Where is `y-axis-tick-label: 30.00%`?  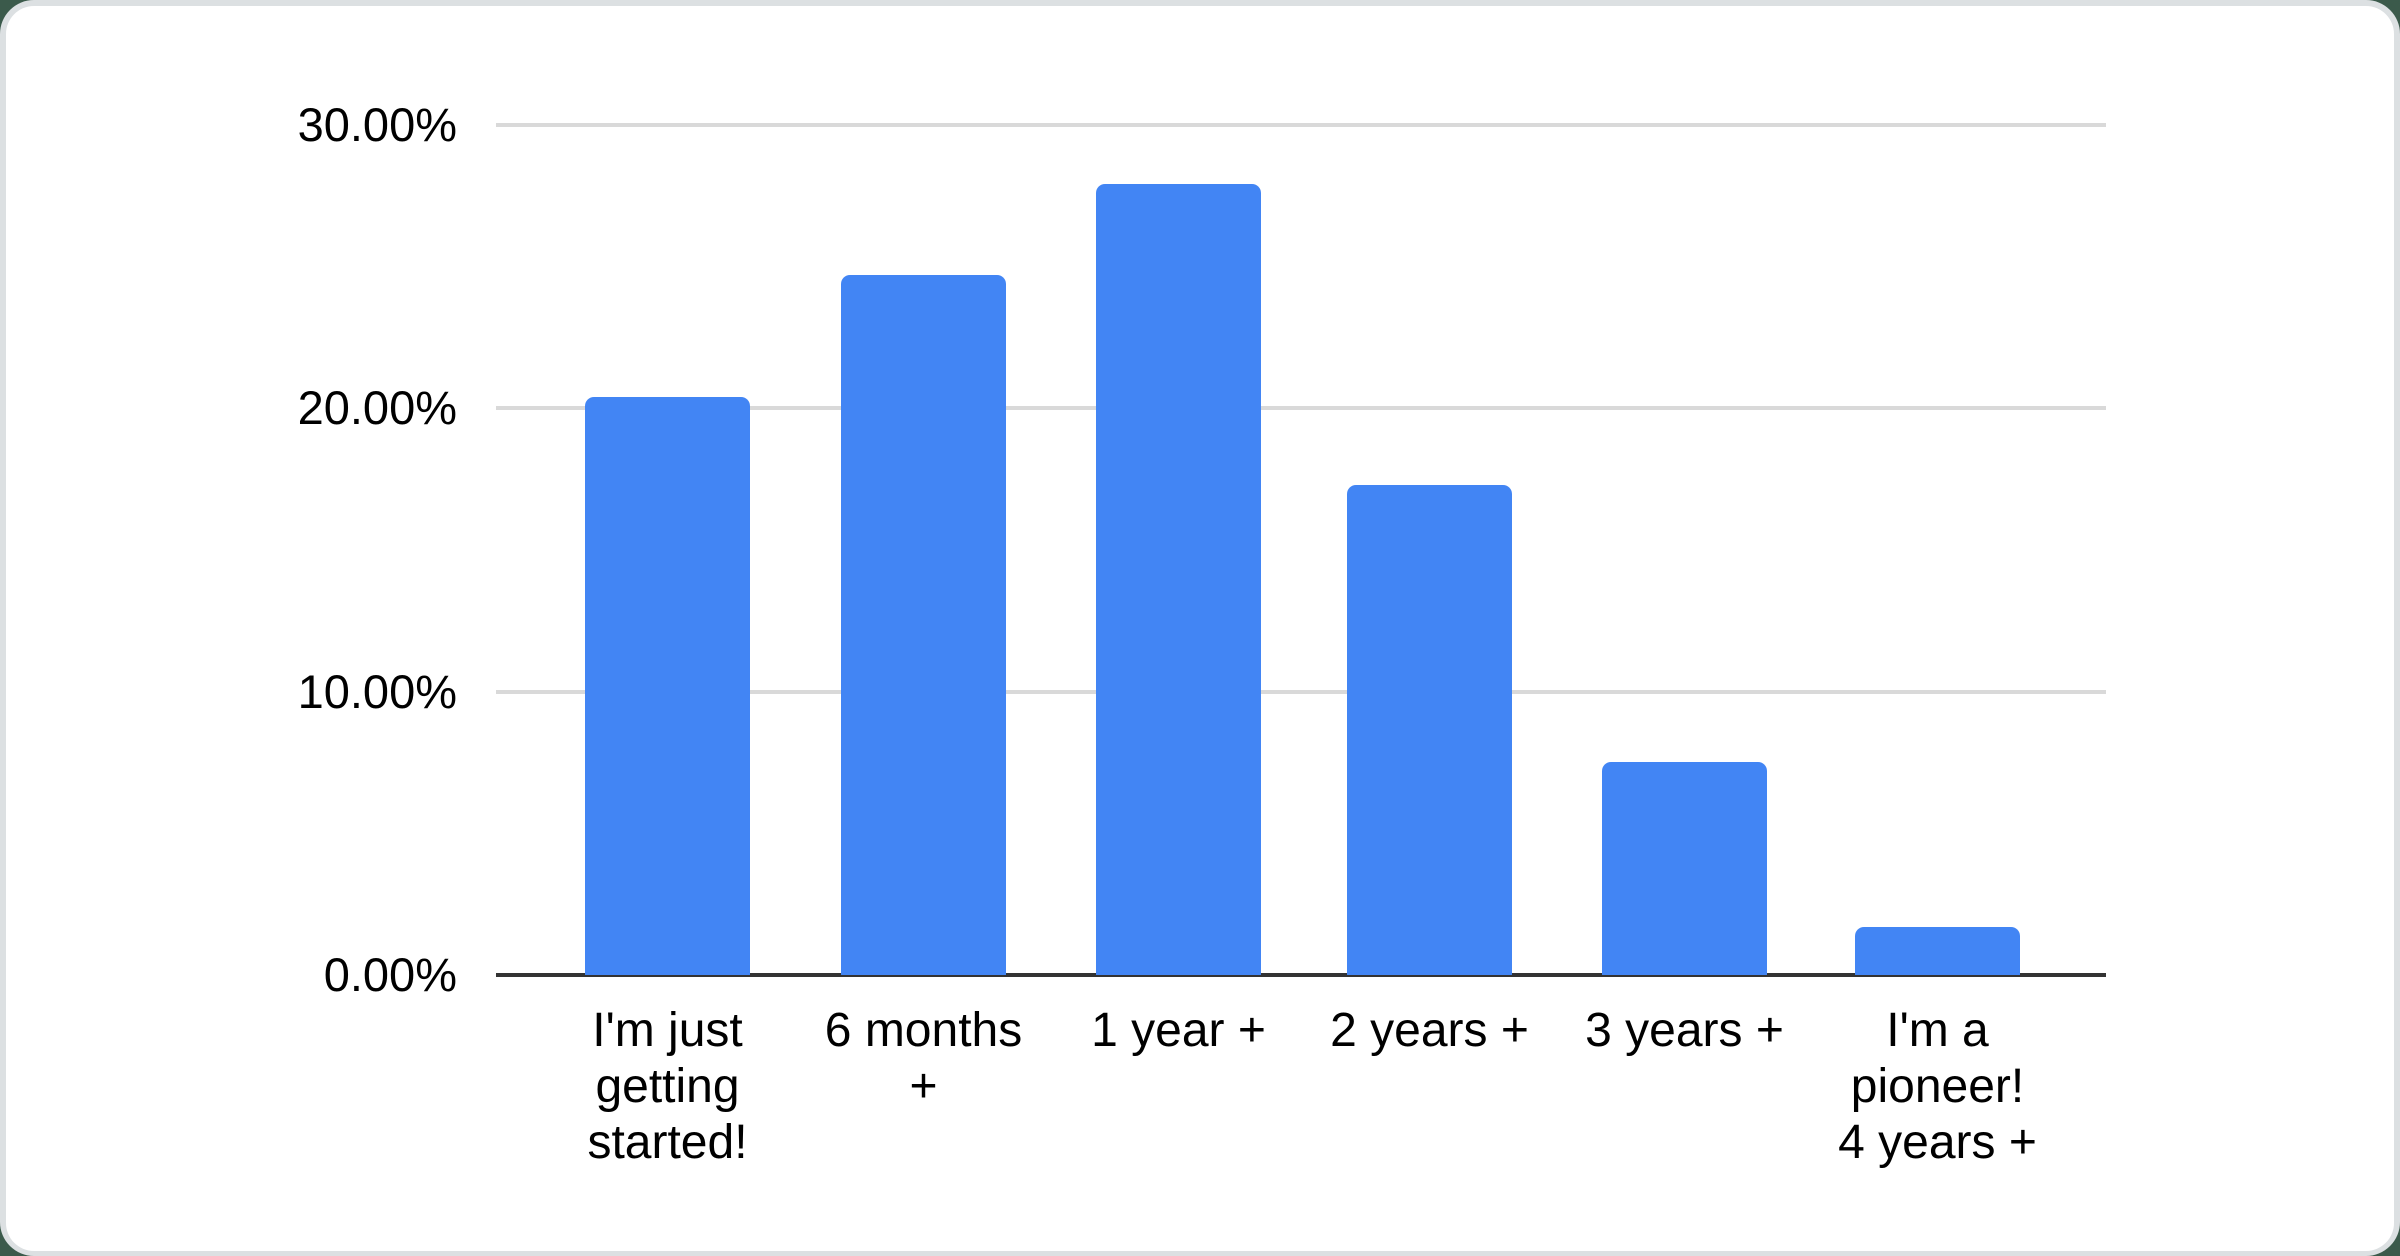
y-axis-tick-label: 30.00% is located at coordinates (377, 124).